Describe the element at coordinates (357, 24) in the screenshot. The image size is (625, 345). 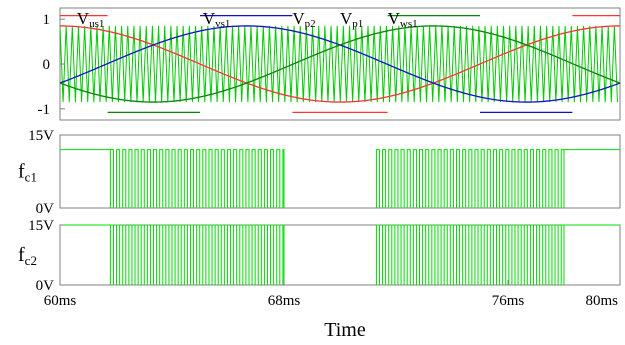
I see `series-label-sub: p1` at that location.